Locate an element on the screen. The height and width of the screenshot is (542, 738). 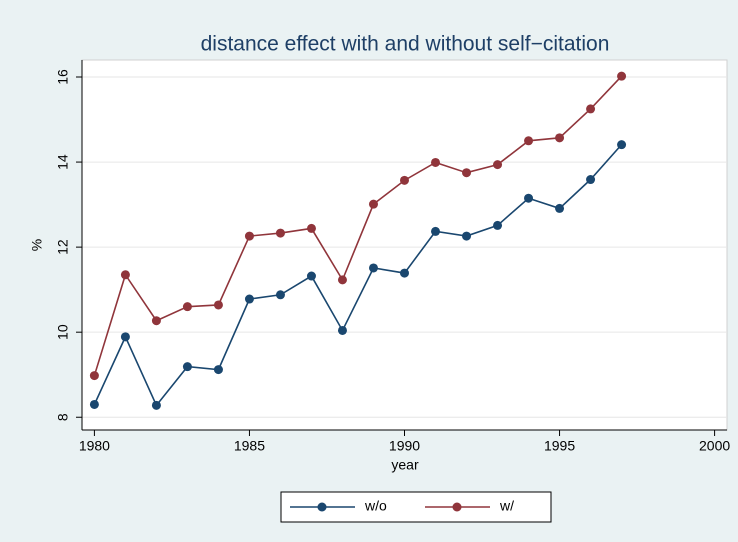
legend-label: w/o is located at coordinates (375, 506).